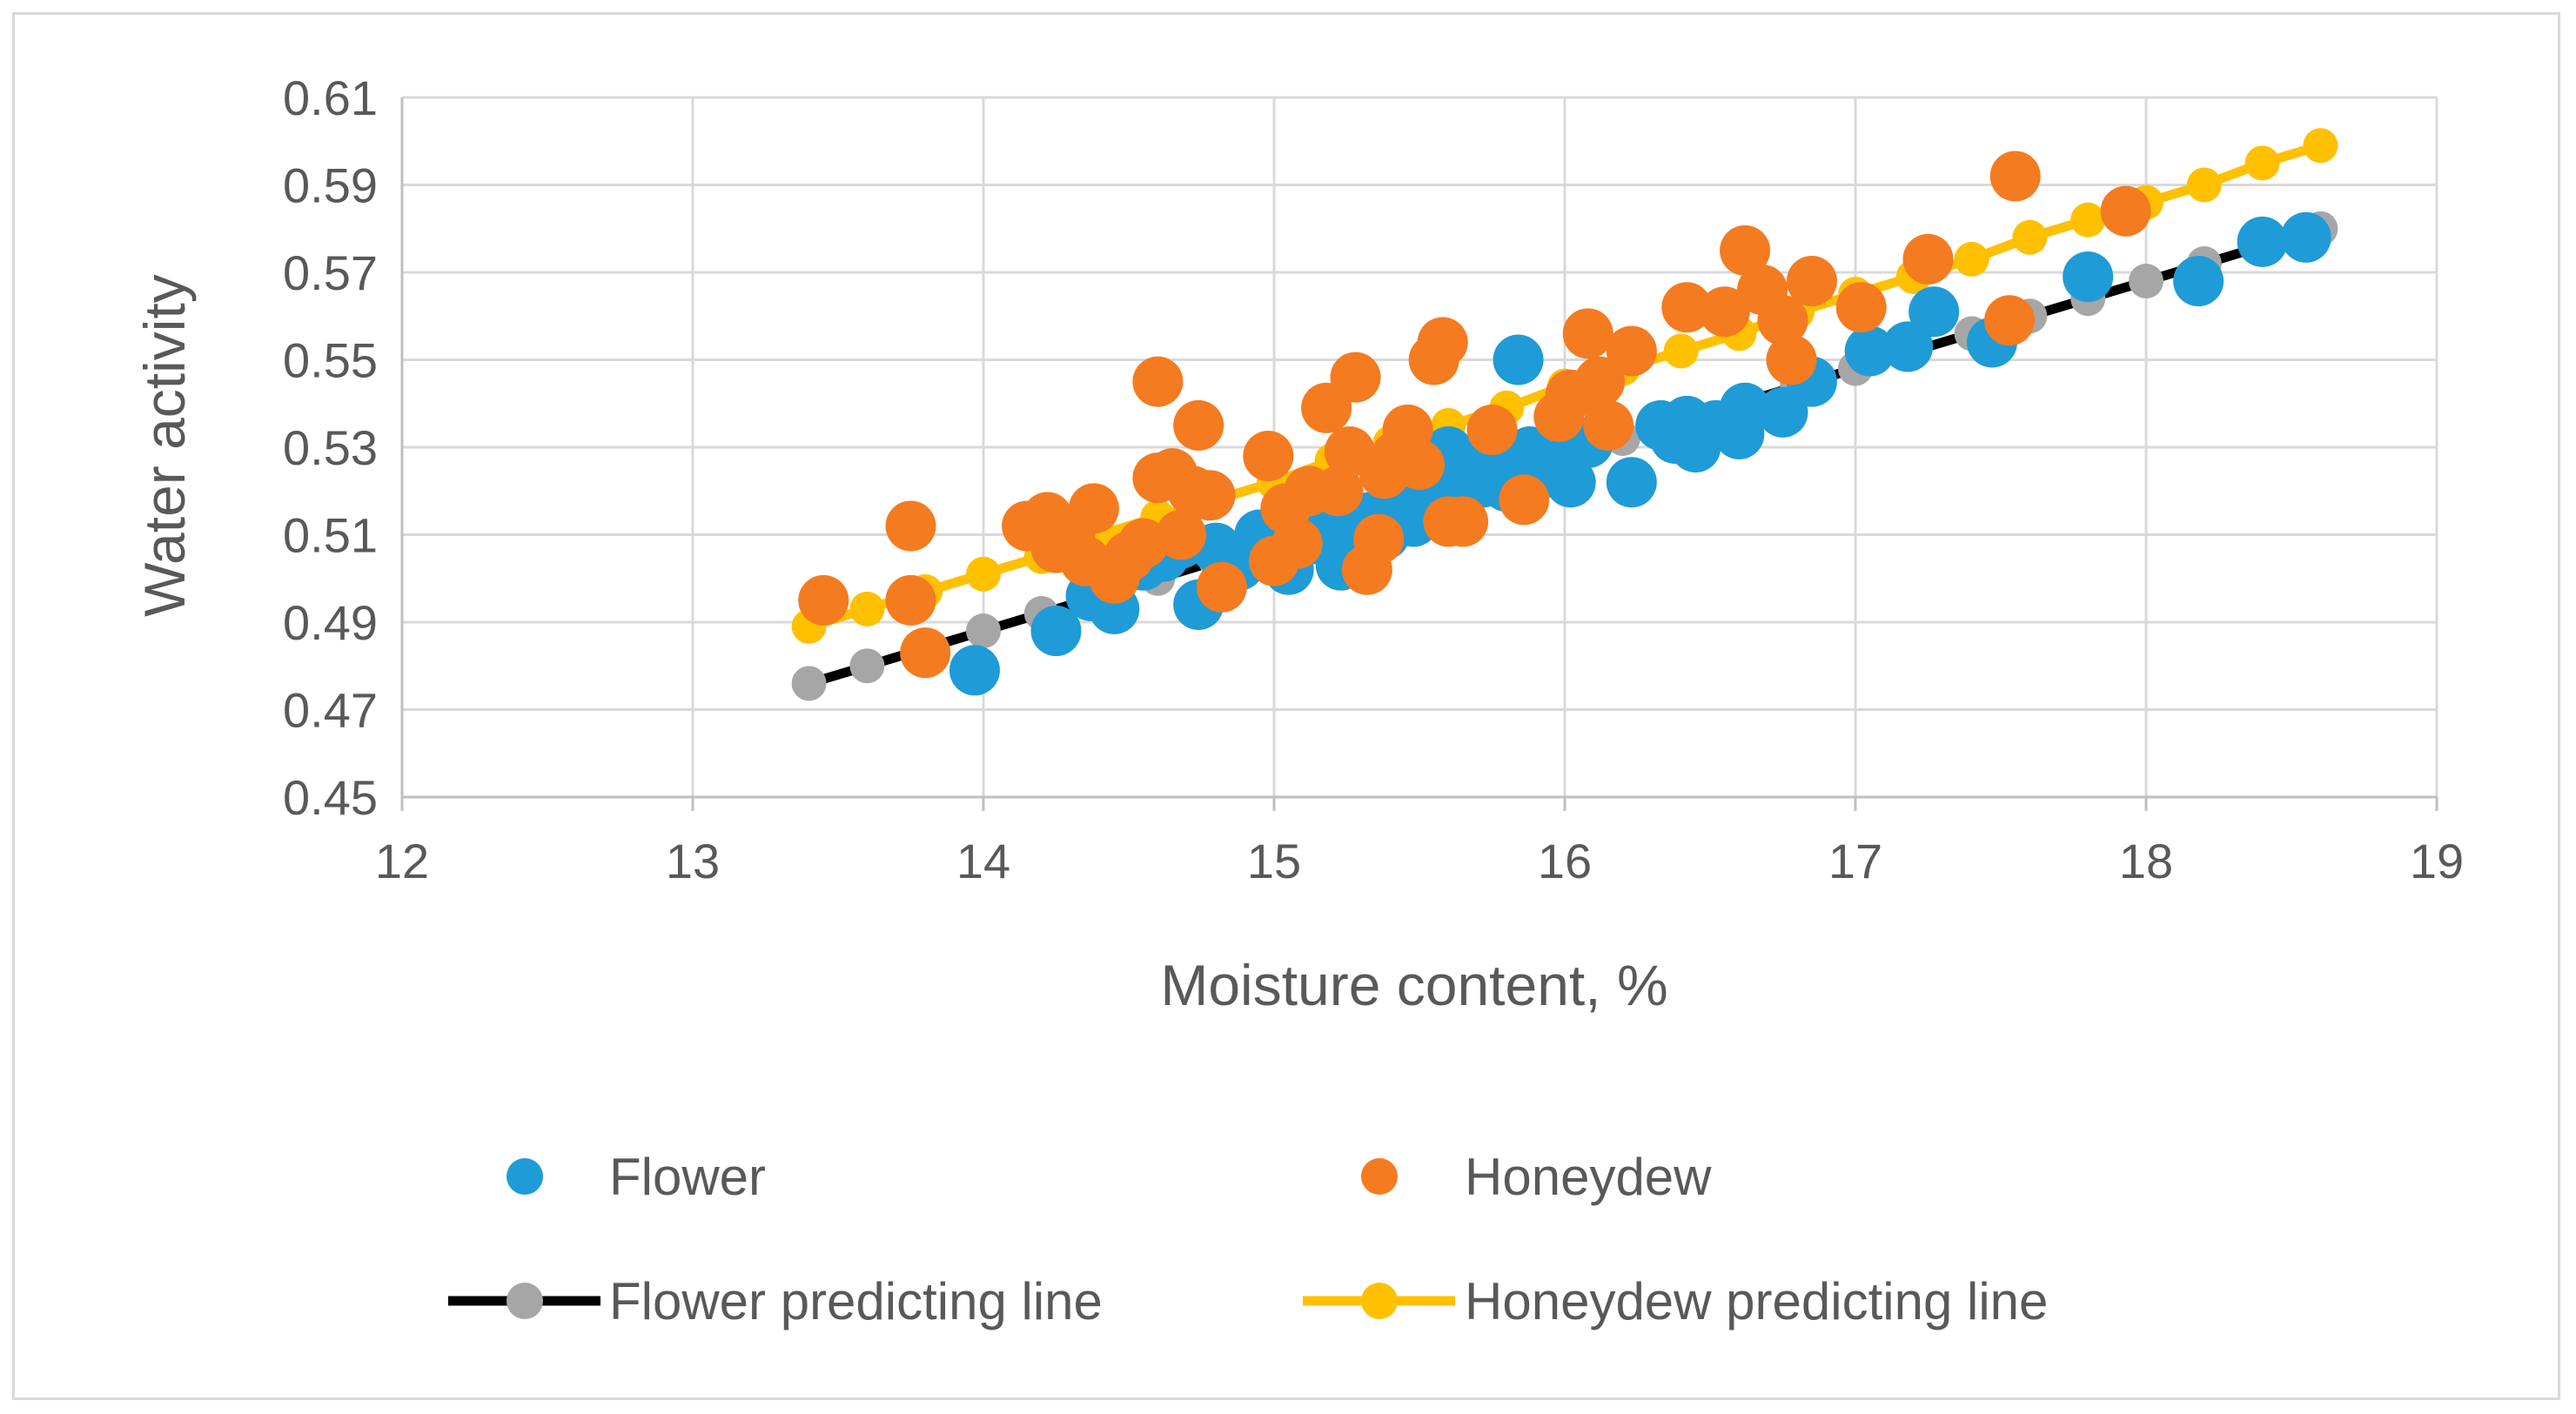  What do you see at coordinates (2437, 861) in the screenshot?
I see `x-tick-label: 19` at bounding box center [2437, 861].